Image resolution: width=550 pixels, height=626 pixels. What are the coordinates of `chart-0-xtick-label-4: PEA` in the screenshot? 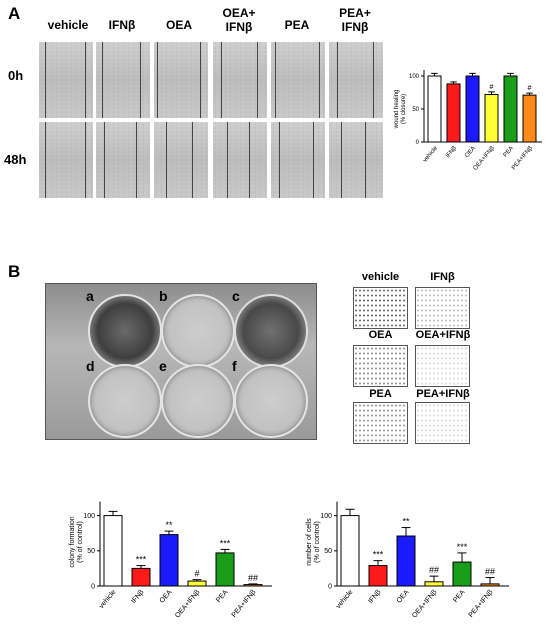 It's located at (509, 151).